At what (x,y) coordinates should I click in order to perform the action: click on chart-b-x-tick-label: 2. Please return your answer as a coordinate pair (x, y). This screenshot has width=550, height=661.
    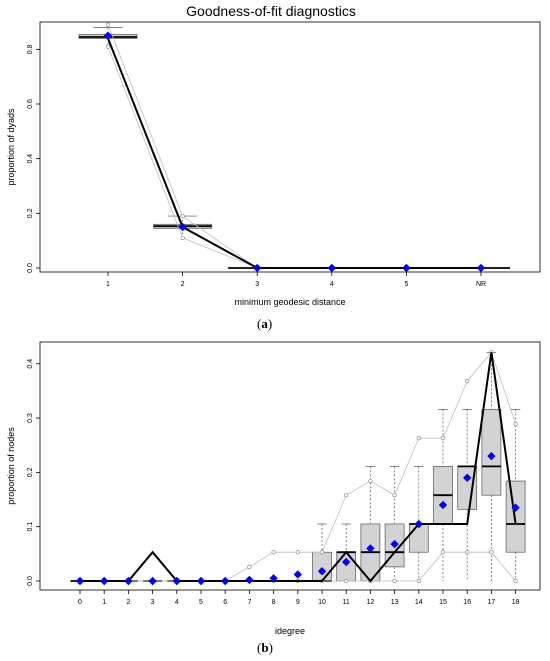
    Looking at the image, I should click on (128, 602).